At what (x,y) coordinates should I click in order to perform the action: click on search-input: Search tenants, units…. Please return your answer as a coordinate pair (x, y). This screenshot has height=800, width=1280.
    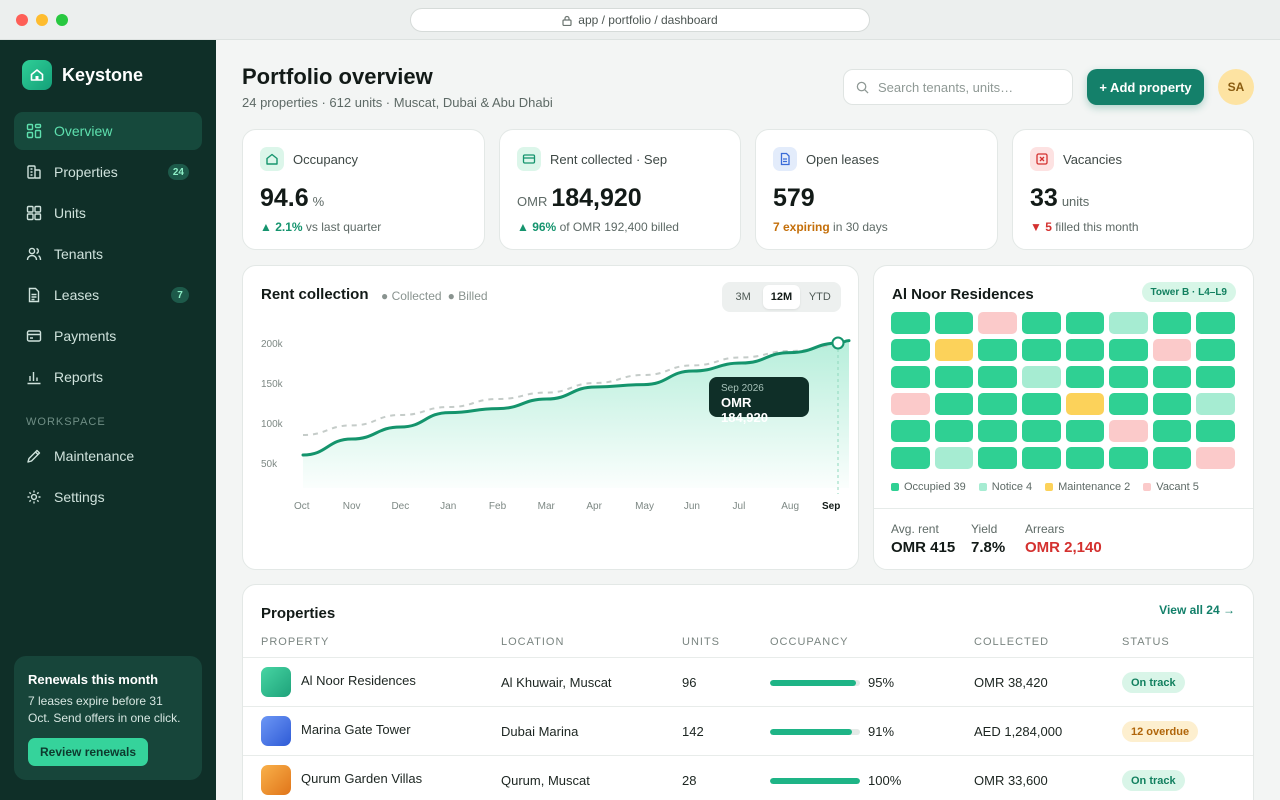
    Looking at the image, I should click on (958, 87).